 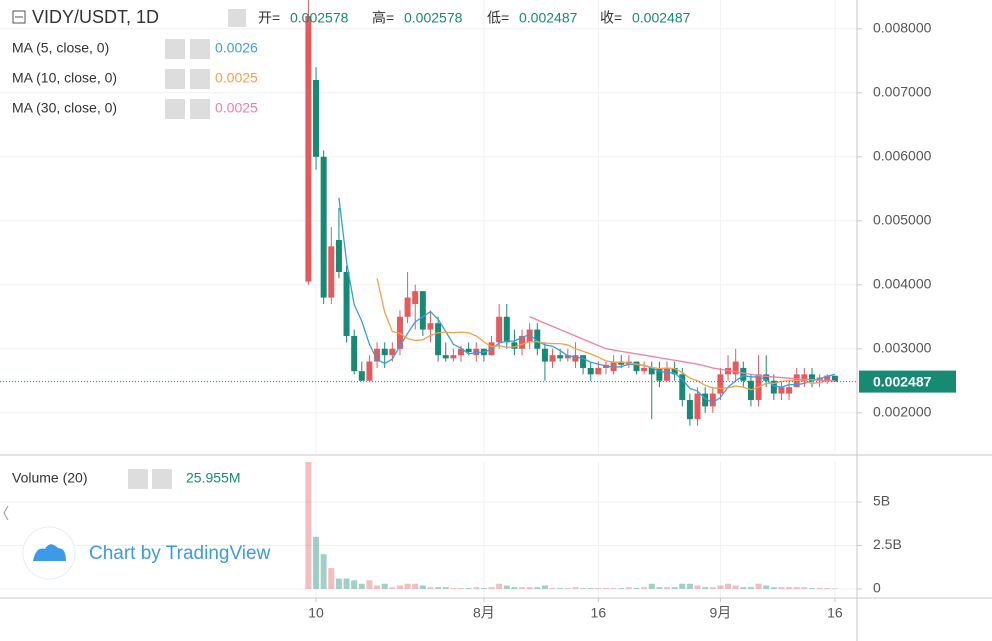 I want to click on y-tick-label: 0.004000, so click(x=902, y=283).